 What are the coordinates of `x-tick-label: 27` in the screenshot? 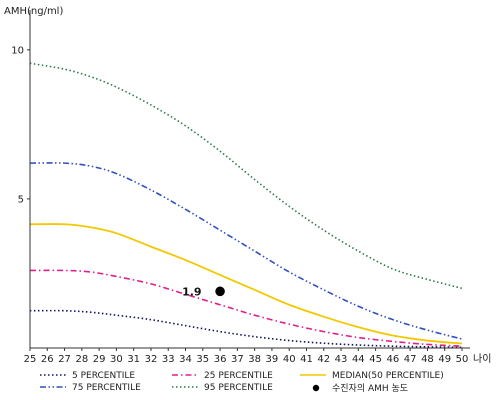 It's located at (64, 359).